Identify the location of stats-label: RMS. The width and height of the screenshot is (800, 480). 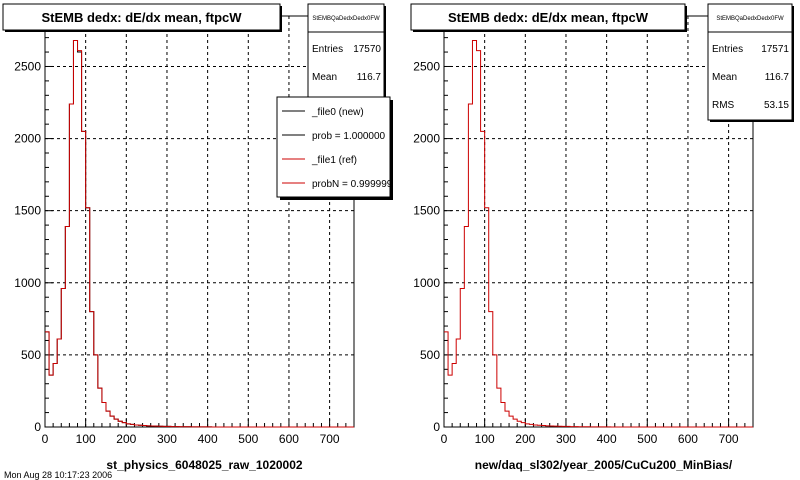
(723, 105).